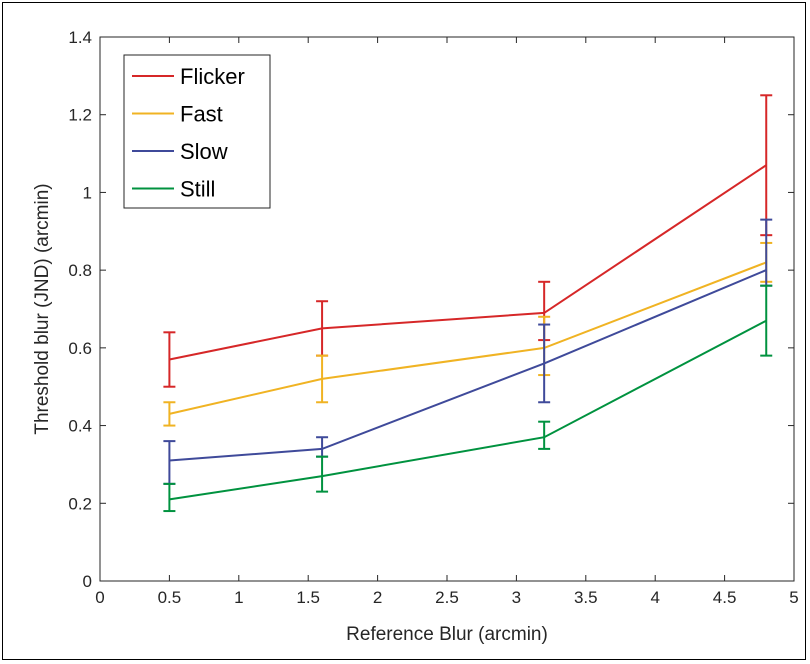 This screenshot has height=664, width=810. Describe the element at coordinates (42, 308) in the screenshot. I see `y-axis-title: Threshold blur (JND) (arcmin)` at that location.